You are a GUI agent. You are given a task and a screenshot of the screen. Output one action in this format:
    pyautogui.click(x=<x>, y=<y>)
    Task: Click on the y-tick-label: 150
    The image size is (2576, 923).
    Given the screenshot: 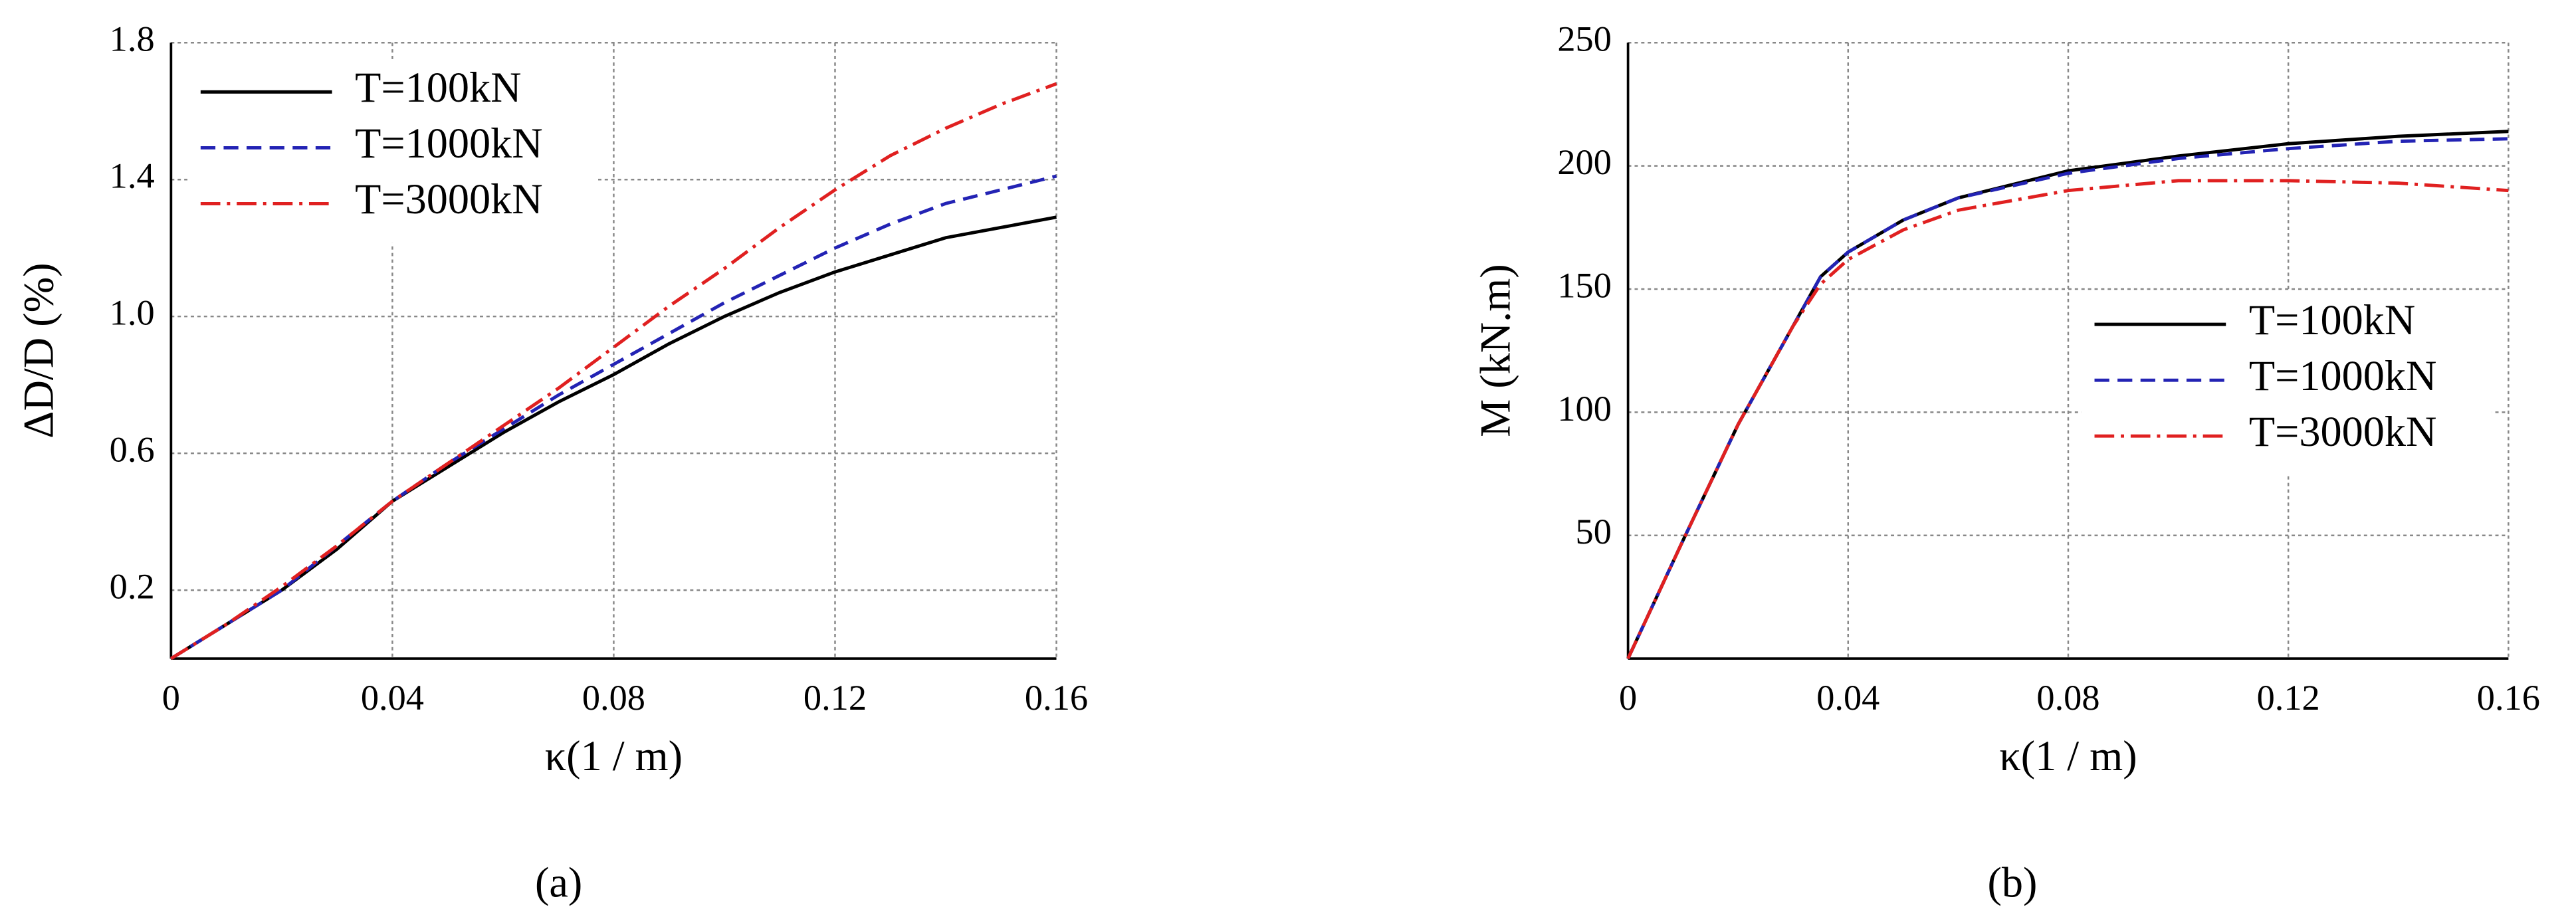 What is the action you would take?
    pyautogui.click(x=1584, y=285)
    